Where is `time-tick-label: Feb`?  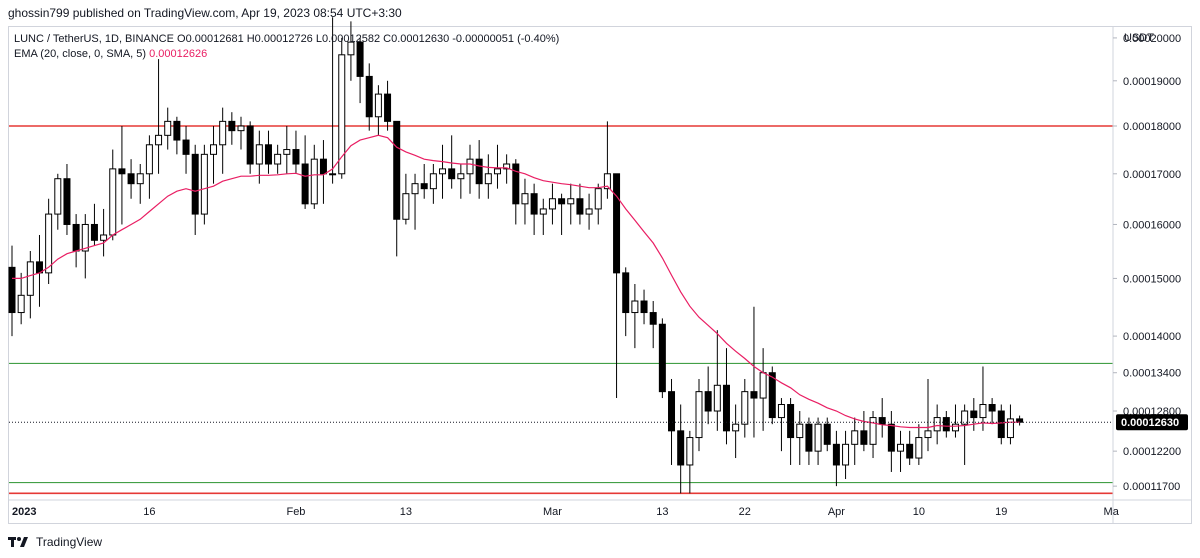 time-tick-label: Feb is located at coordinates (295, 512).